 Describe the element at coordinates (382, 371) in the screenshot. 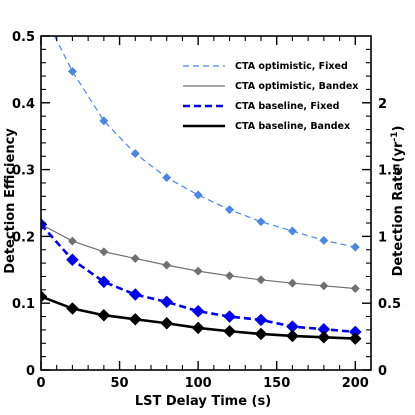

I see `y2-tick-label: 0` at that location.